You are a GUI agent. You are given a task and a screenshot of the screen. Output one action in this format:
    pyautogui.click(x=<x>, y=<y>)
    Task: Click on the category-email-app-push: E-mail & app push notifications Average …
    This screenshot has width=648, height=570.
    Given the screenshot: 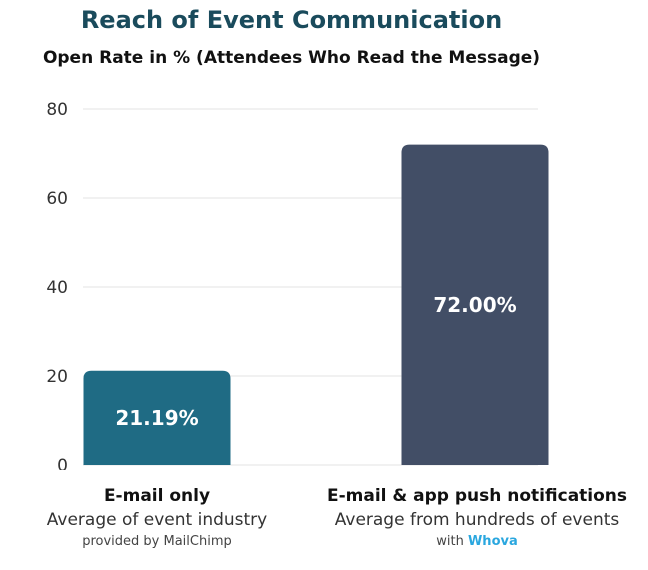 What is the action you would take?
    pyautogui.click(x=477, y=517)
    